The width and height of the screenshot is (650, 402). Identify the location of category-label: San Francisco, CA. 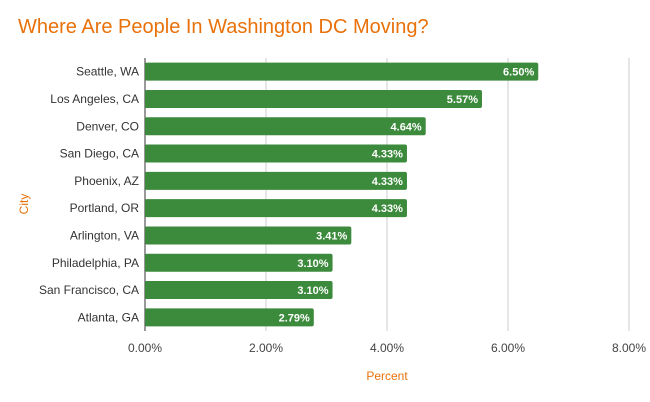
(89, 290).